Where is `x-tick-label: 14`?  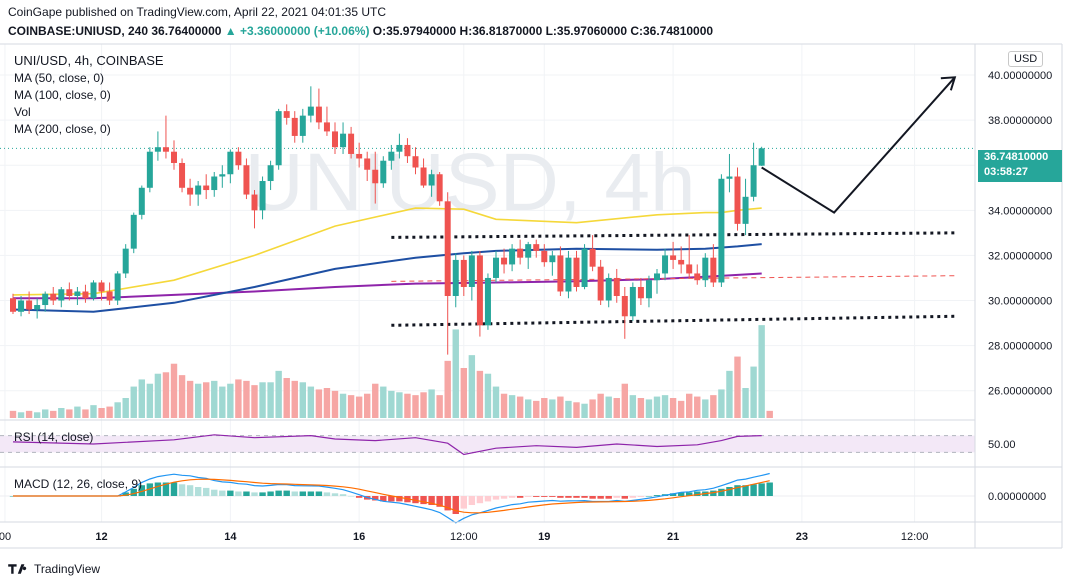 x-tick-label: 14 is located at coordinates (230, 537).